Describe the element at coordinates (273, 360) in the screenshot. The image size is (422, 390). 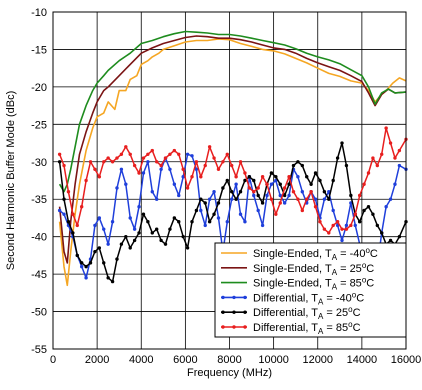
I see `x-tick-label: 10000` at that location.